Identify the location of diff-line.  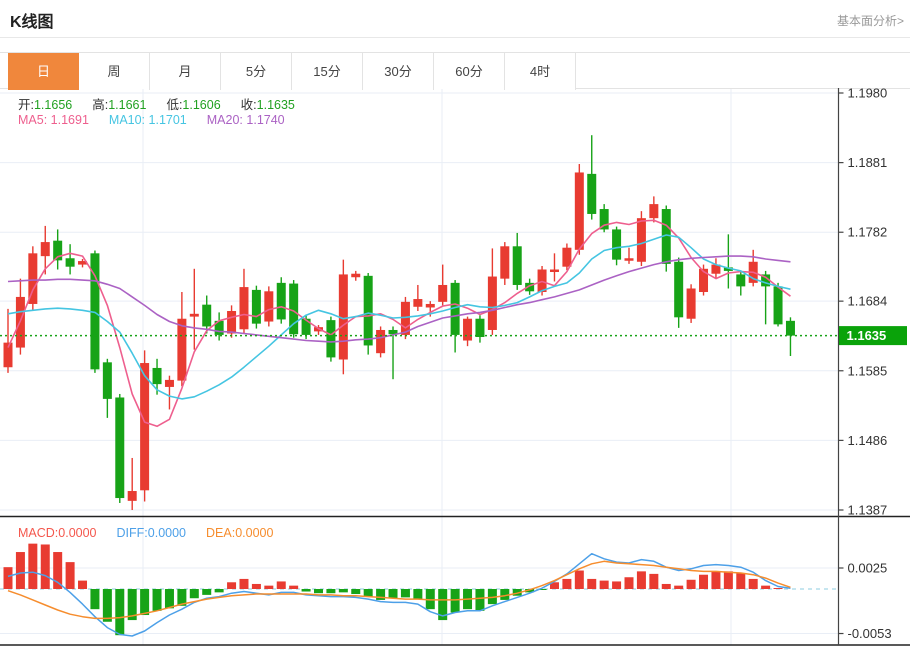
(399, 594).